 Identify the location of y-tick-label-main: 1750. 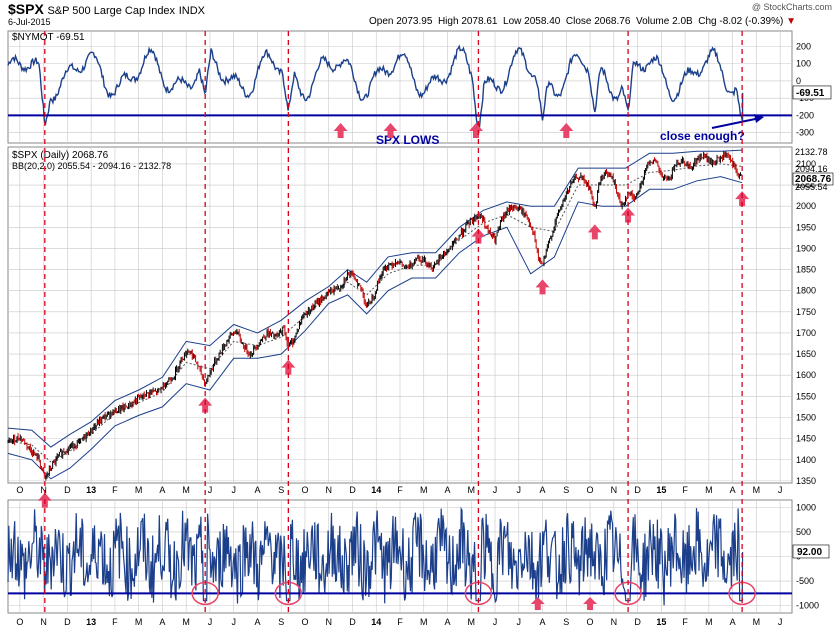
(806, 312).